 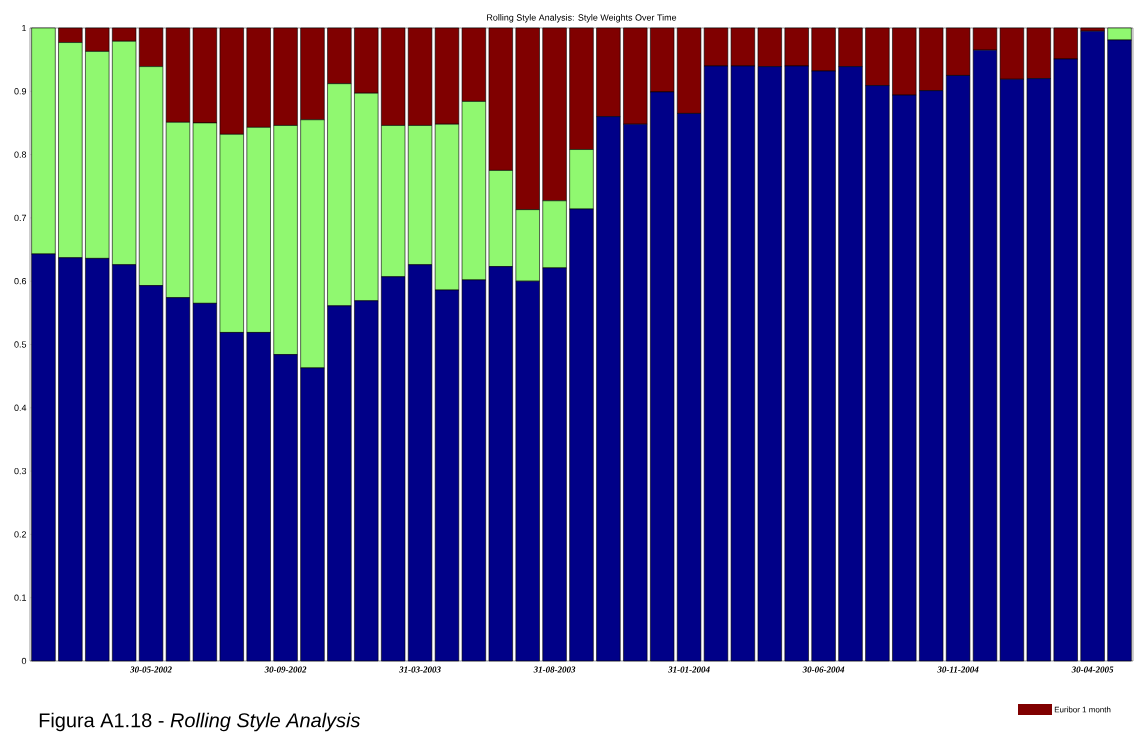 I want to click on y-tick-label: 0.7, so click(x=20, y=218).